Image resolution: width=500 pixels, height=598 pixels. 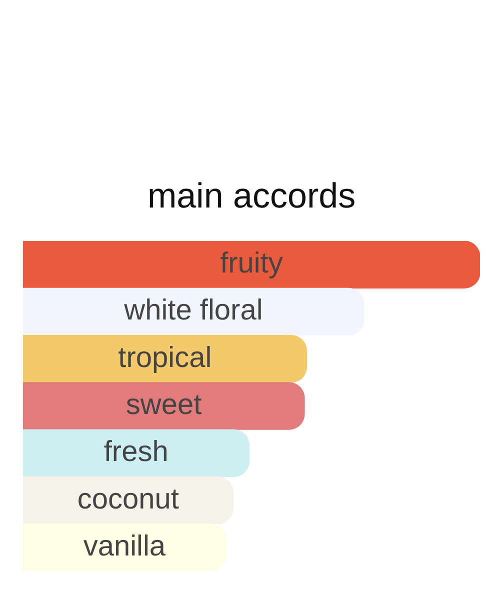 I want to click on y-tick-label: fresh, so click(x=136, y=452).